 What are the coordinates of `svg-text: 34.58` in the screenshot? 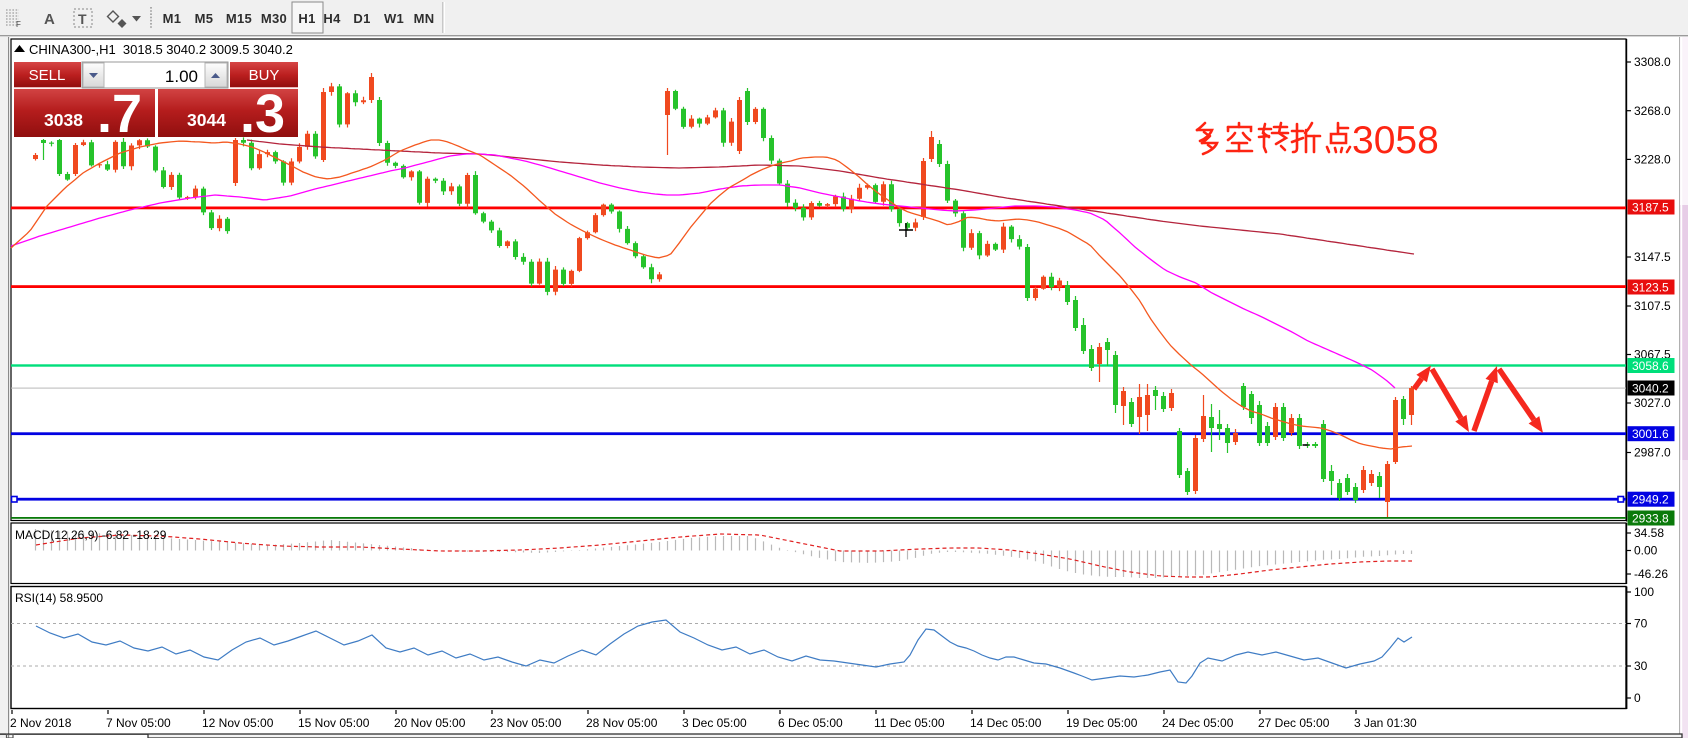 It's located at (1649, 533).